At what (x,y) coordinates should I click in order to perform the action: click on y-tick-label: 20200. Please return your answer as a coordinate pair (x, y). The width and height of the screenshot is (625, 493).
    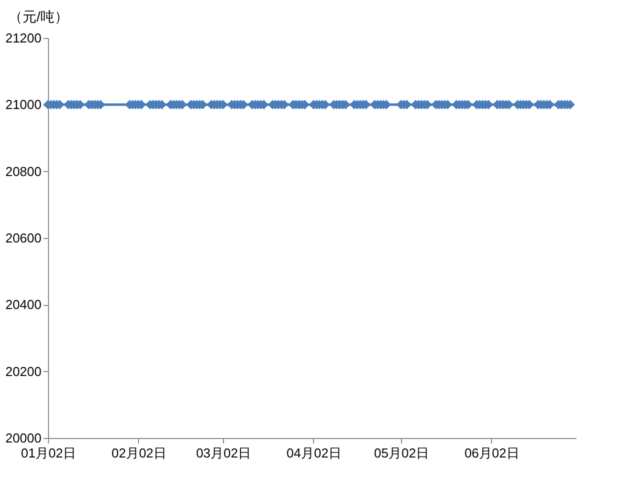
    Looking at the image, I should click on (23, 371).